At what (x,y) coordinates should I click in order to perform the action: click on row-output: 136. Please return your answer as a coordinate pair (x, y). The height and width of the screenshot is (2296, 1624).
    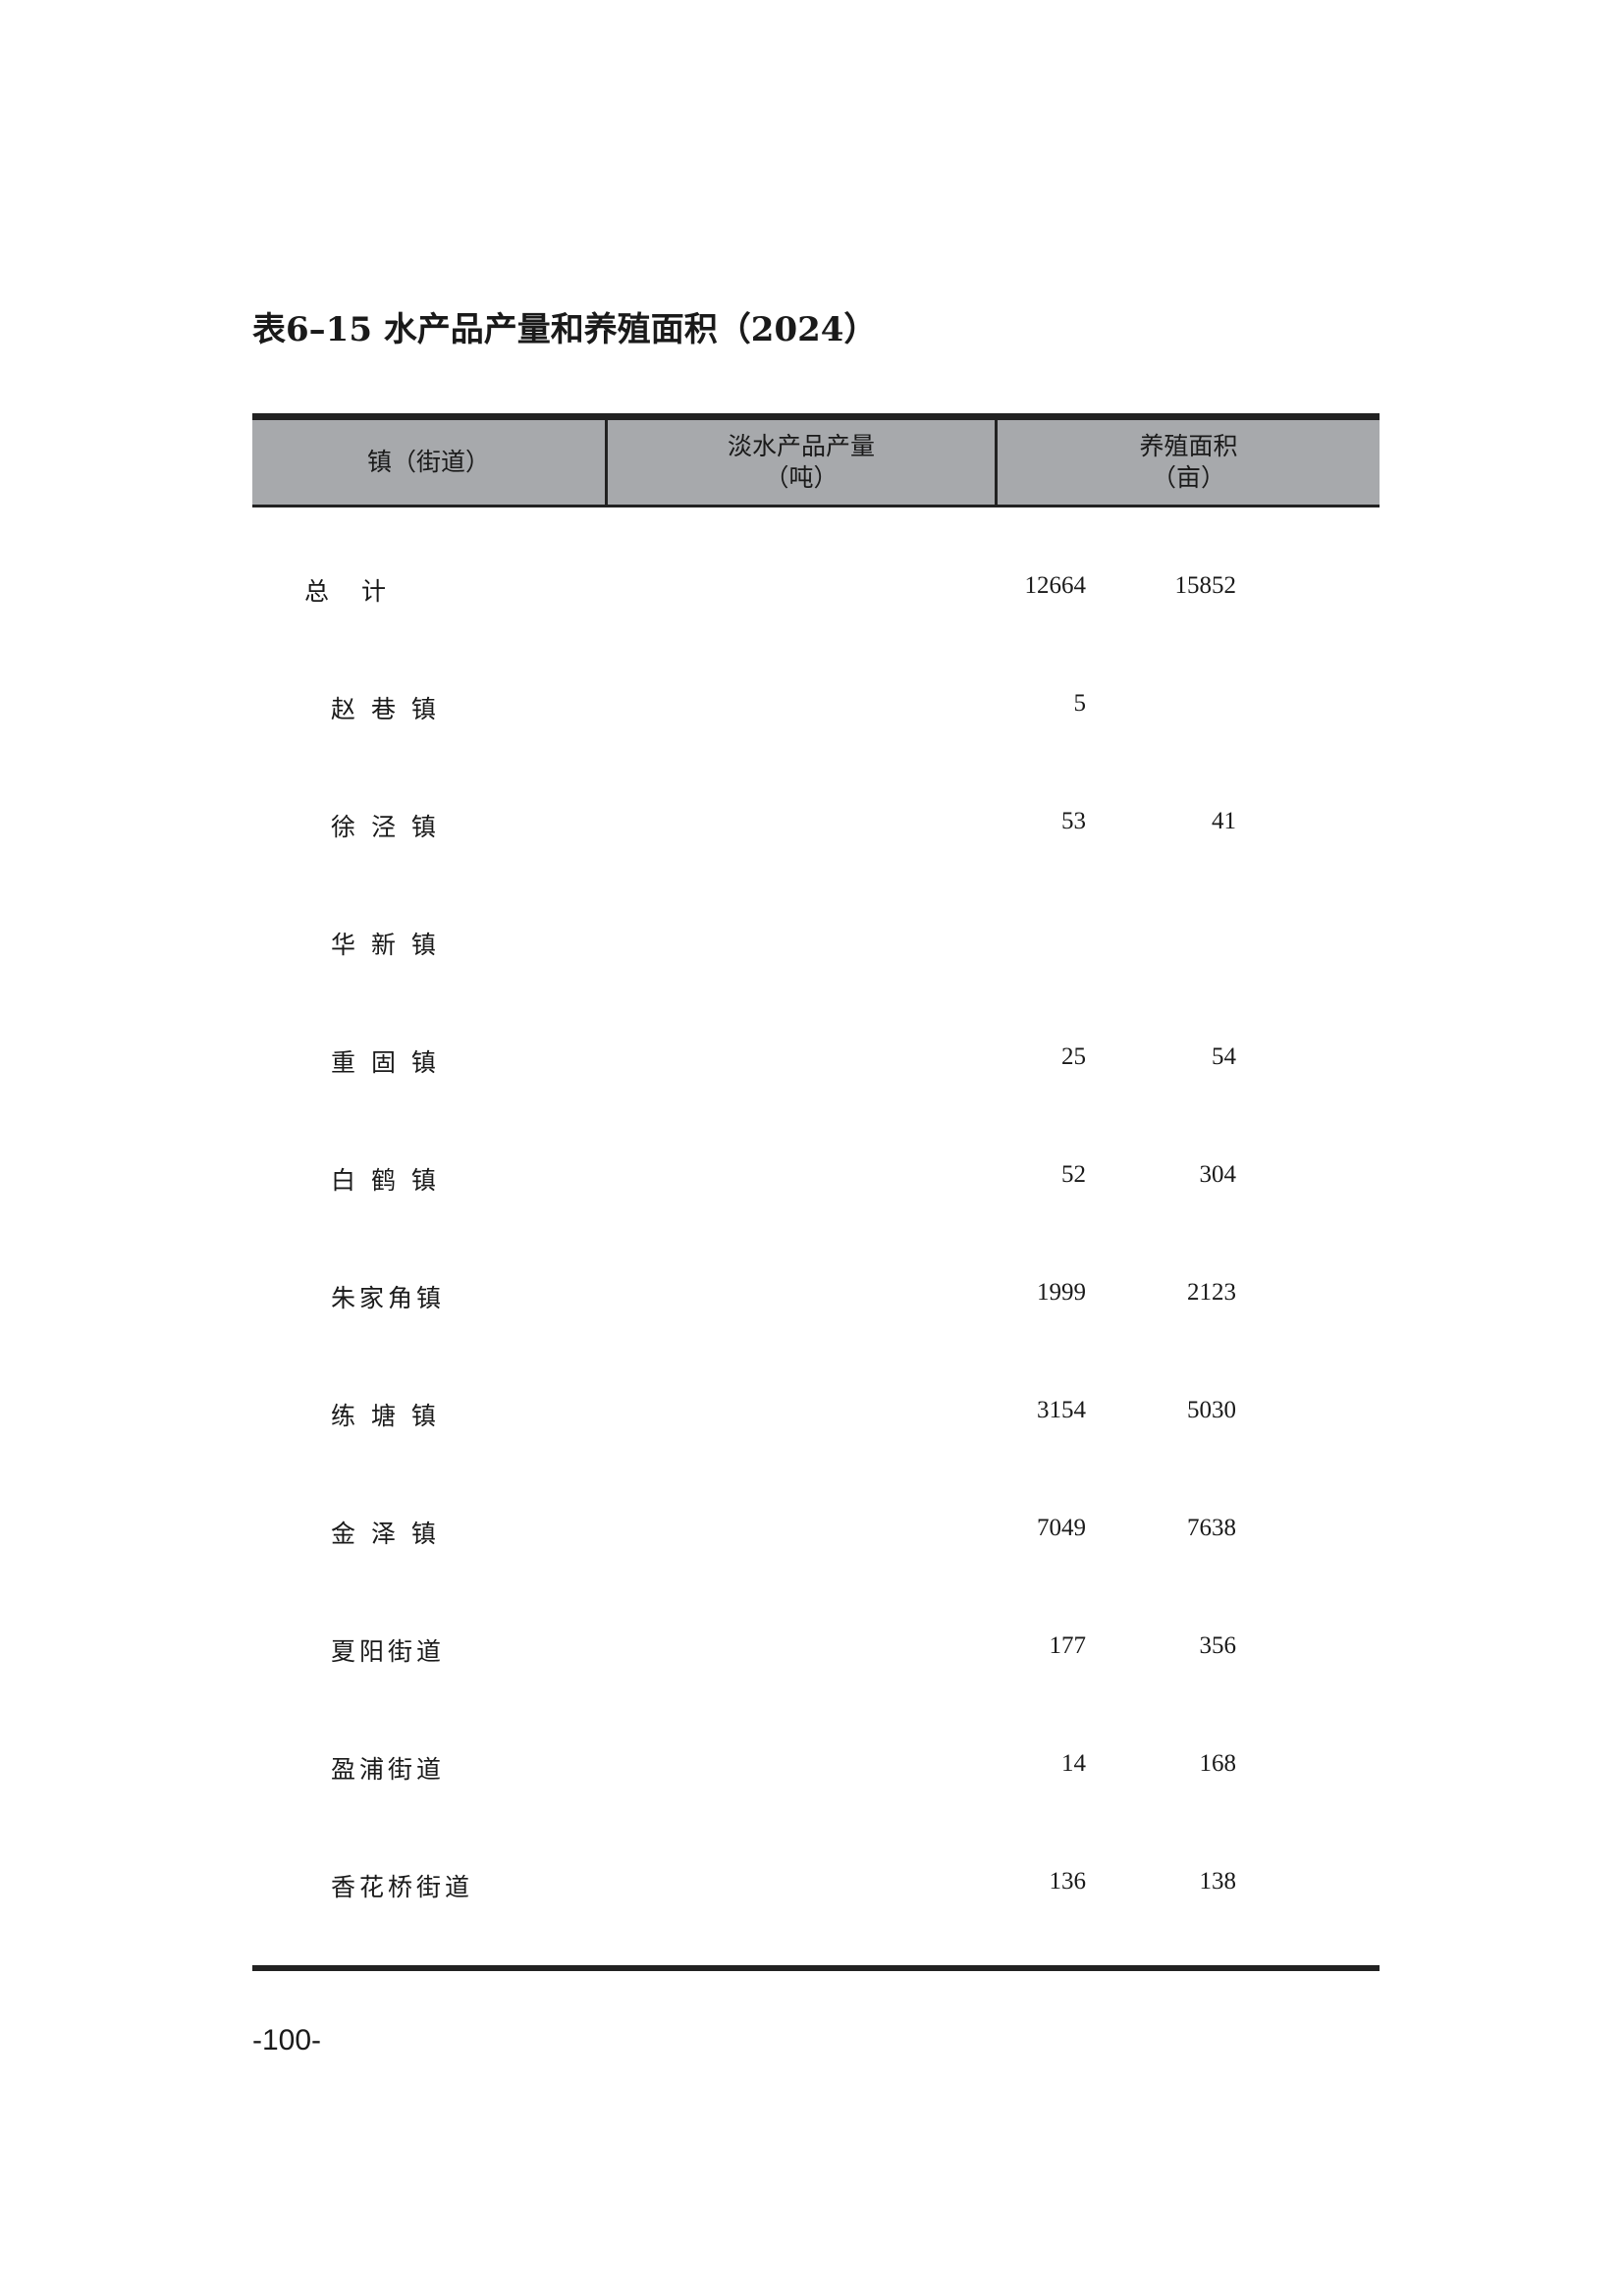
    Looking at the image, I should click on (1068, 1881).